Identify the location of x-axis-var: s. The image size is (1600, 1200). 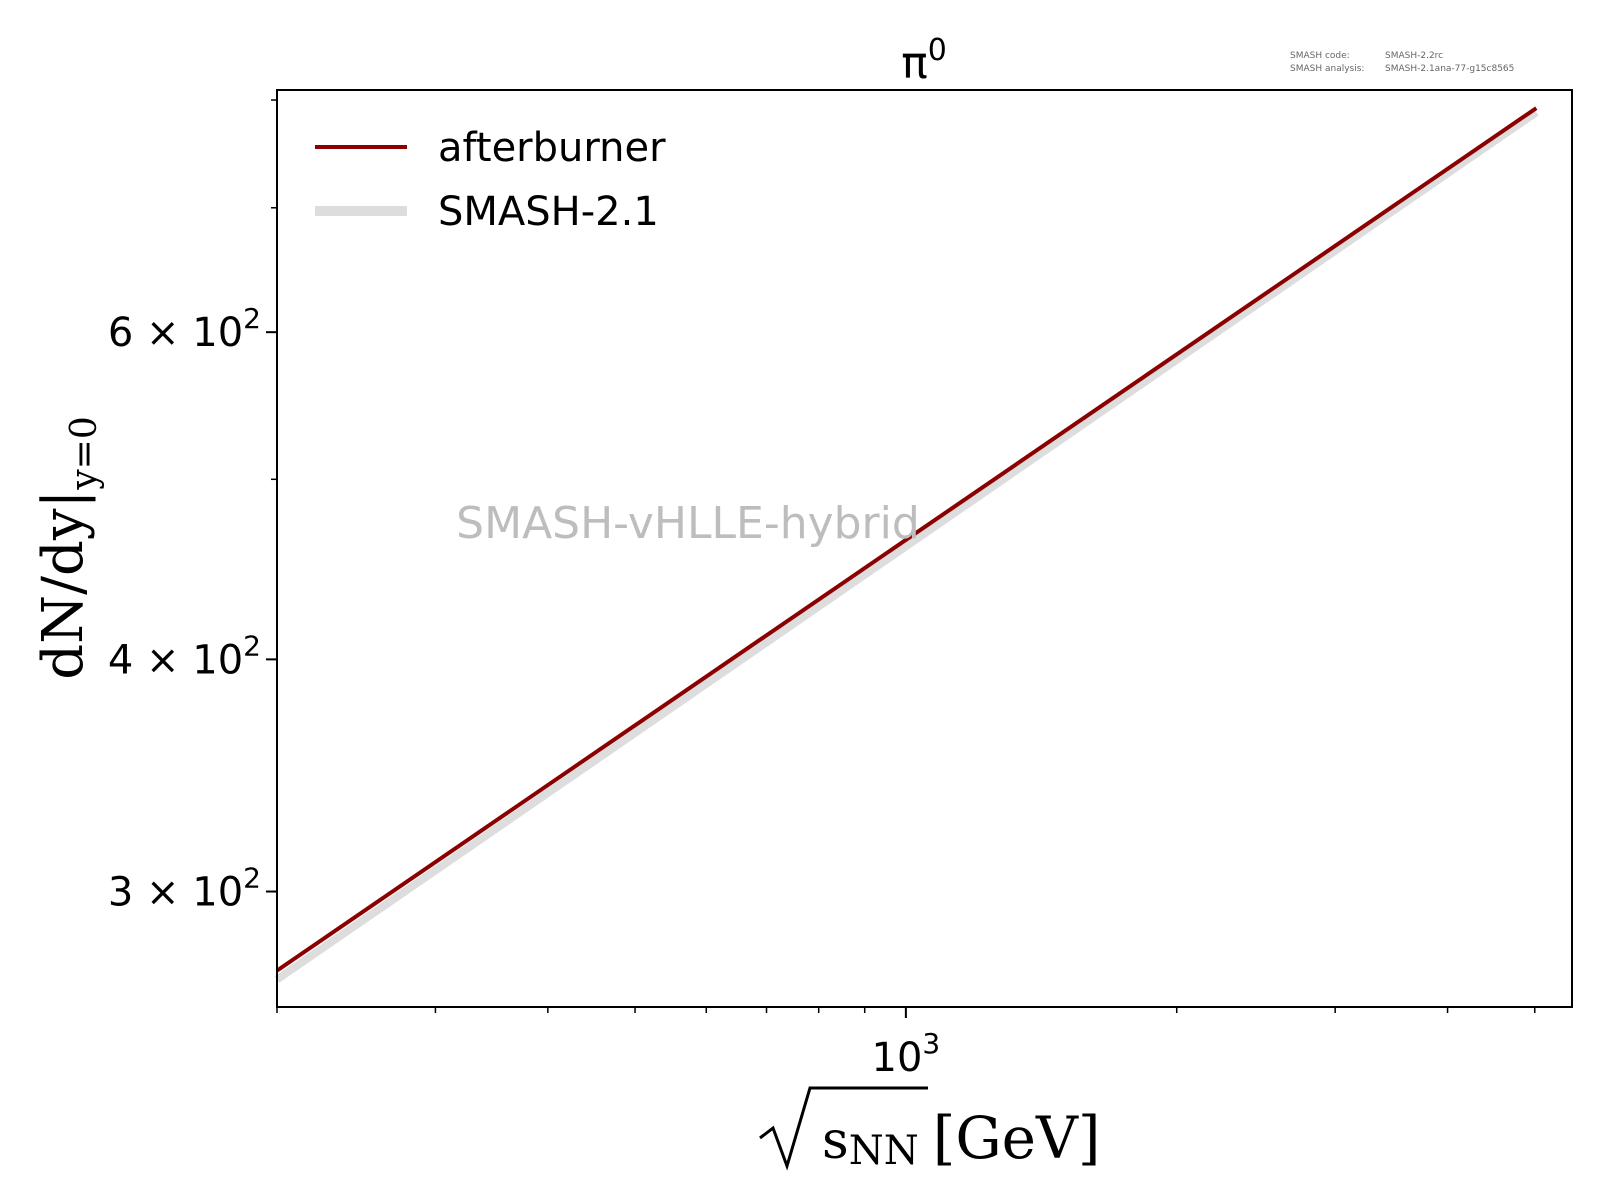
(835, 1141).